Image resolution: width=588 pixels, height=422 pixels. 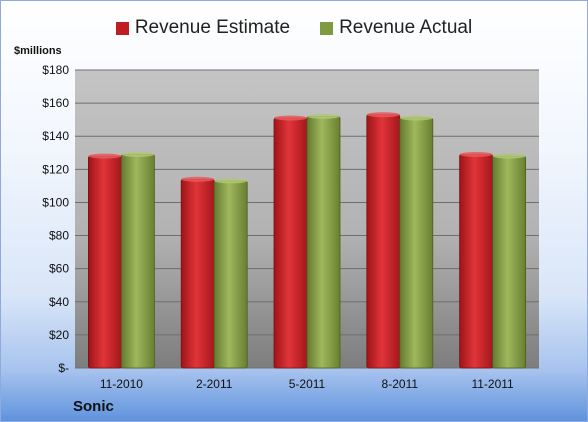 What do you see at coordinates (55, 103) in the screenshot?
I see `y-tick-label: $160` at bounding box center [55, 103].